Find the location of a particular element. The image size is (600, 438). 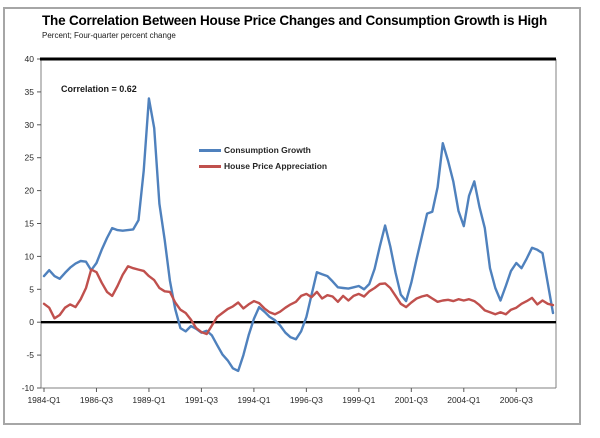

house-price-appreciation-swatch is located at coordinates (210, 166).